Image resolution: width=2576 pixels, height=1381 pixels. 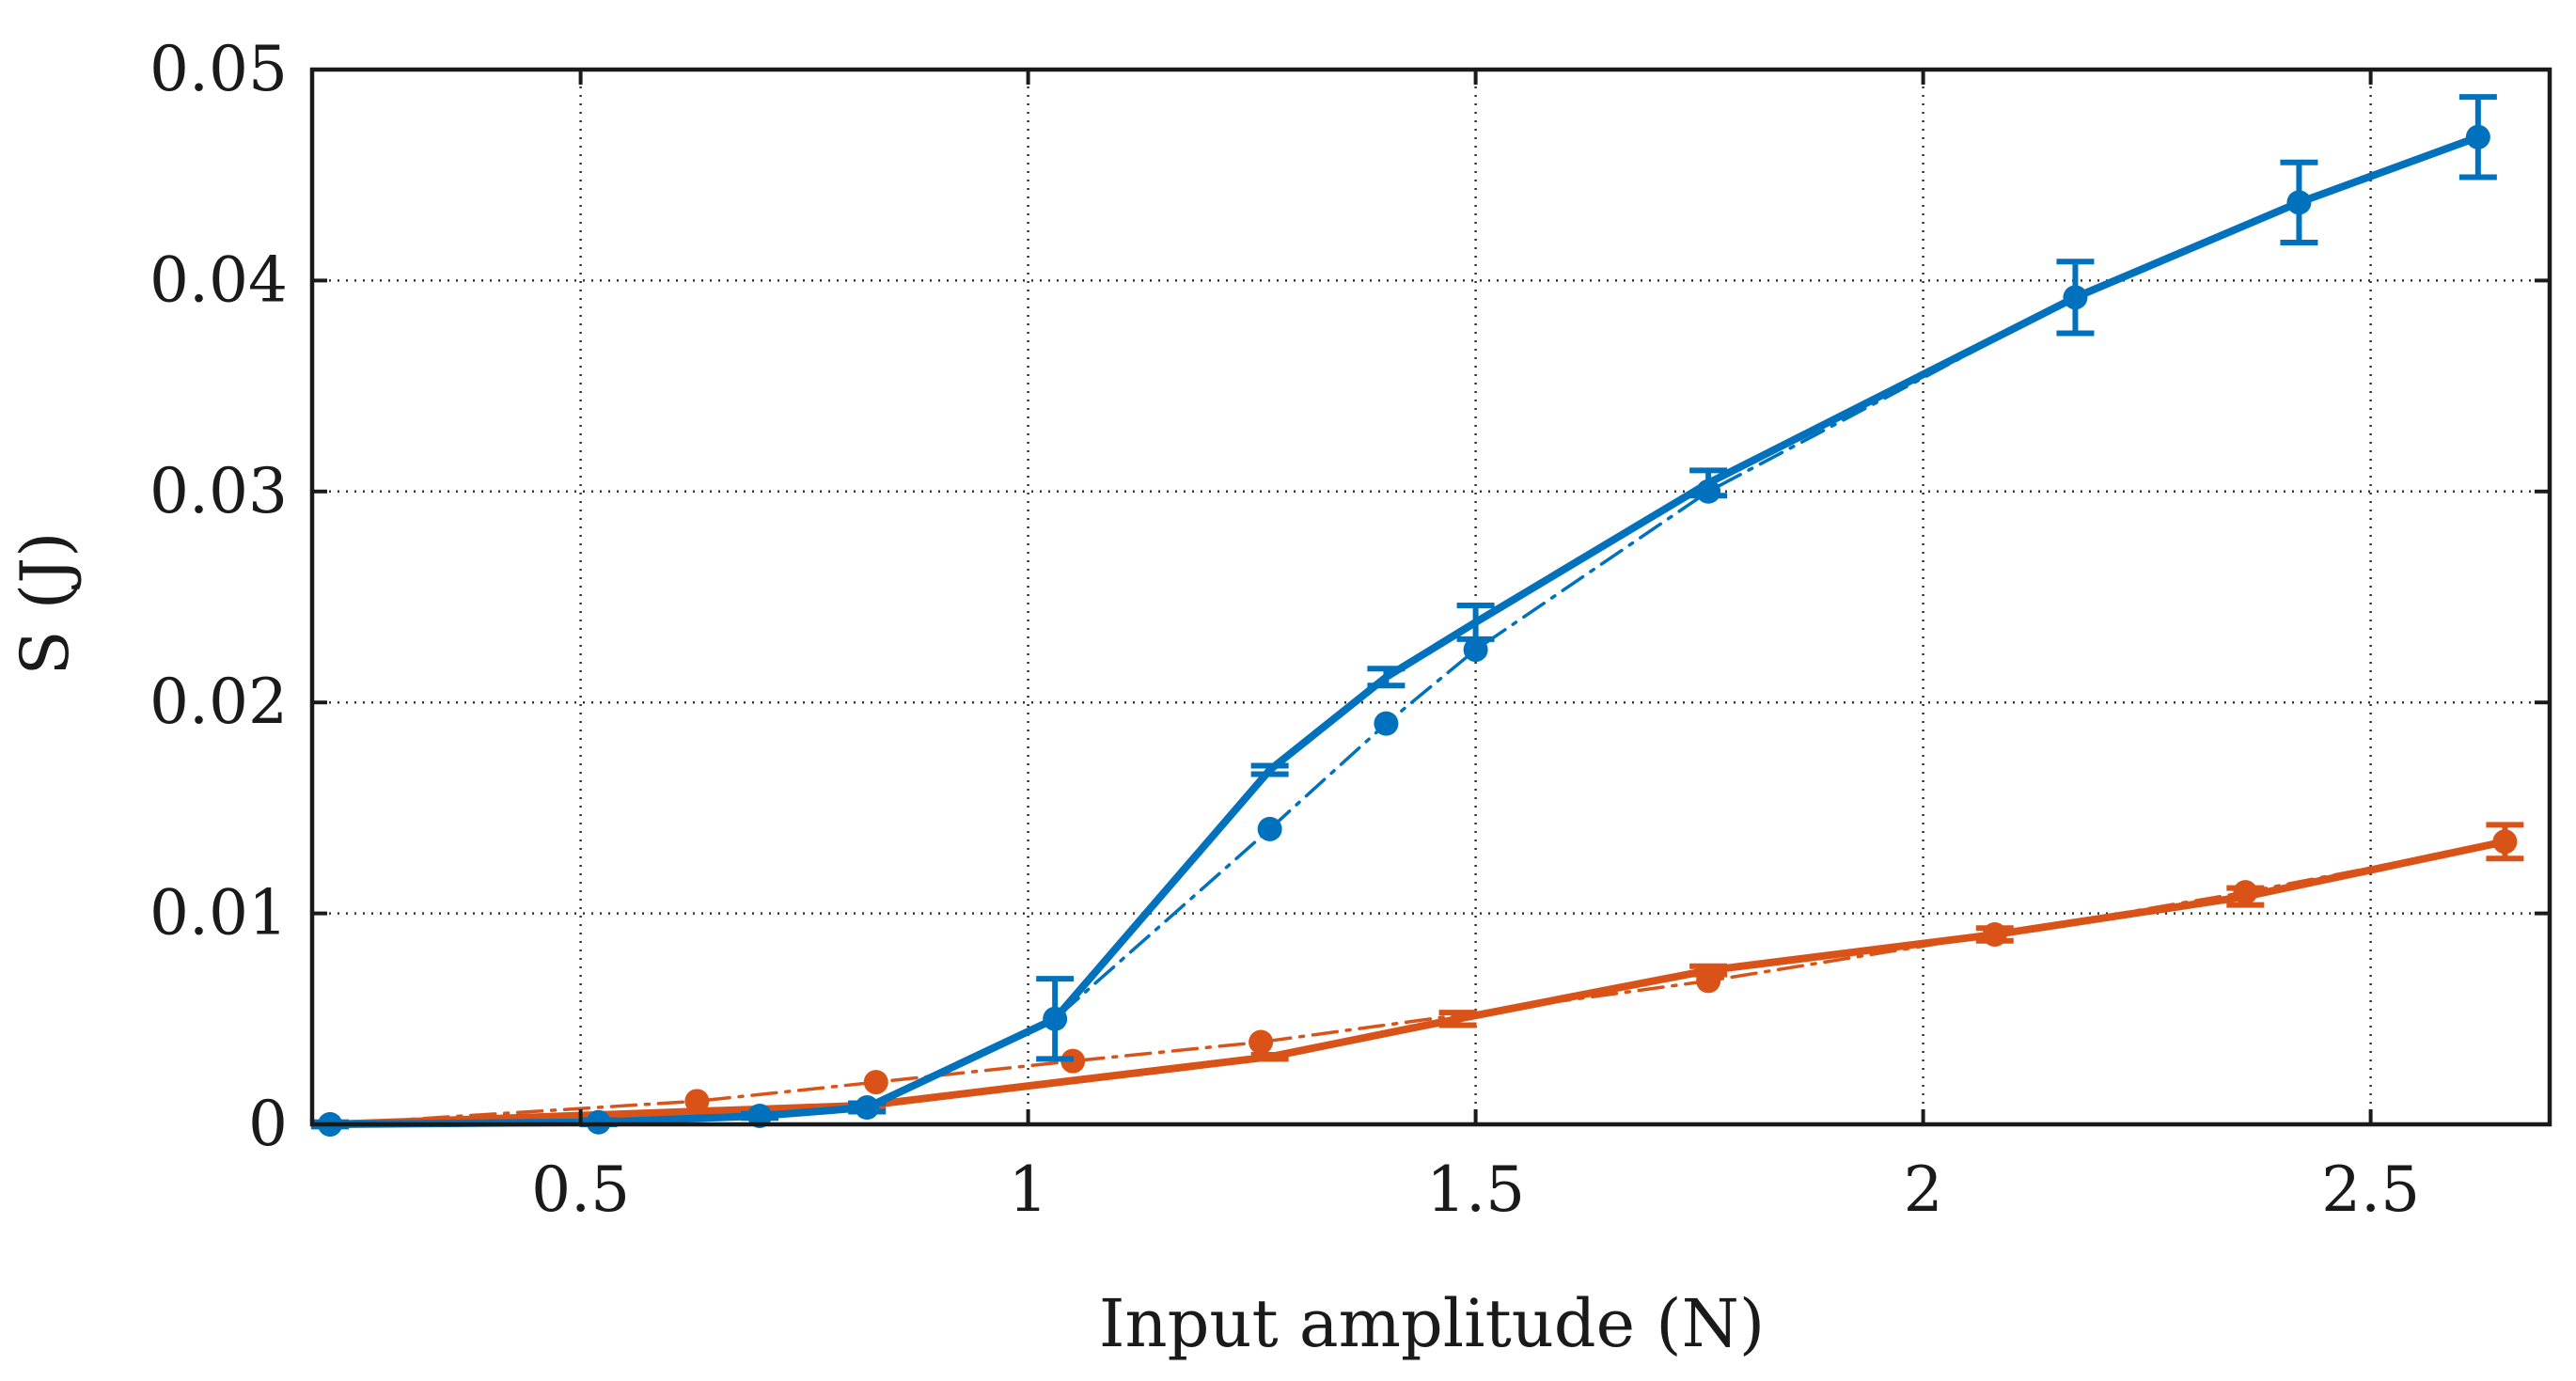 What do you see at coordinates (219, 279) in the screenshot?
I see `y-tick-label-4: 0.04` at bounding box center [219, 279].